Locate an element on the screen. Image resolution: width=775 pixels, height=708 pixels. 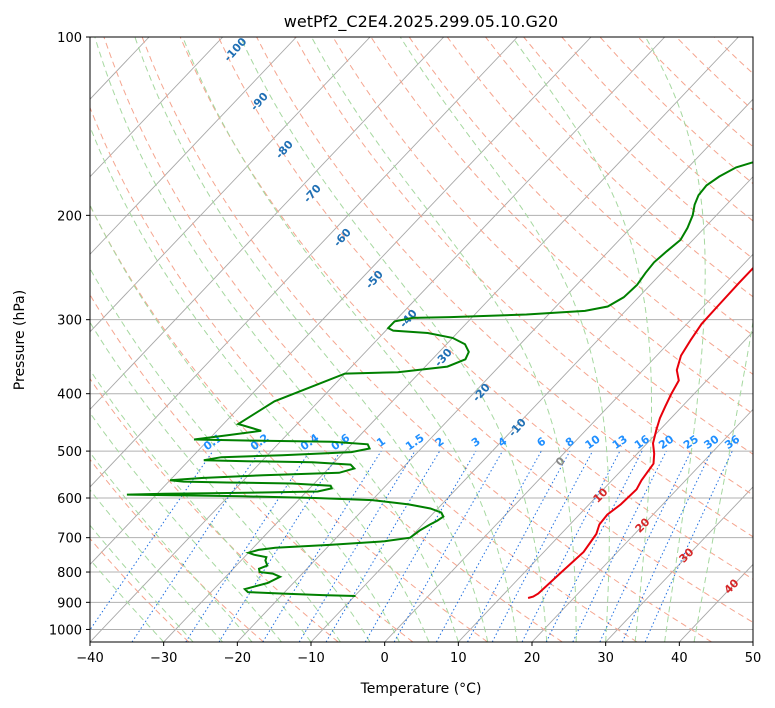
y-ticks: 100 200 300 400 500 600 700 800 900 1000 is located at coordinates (69, 334).